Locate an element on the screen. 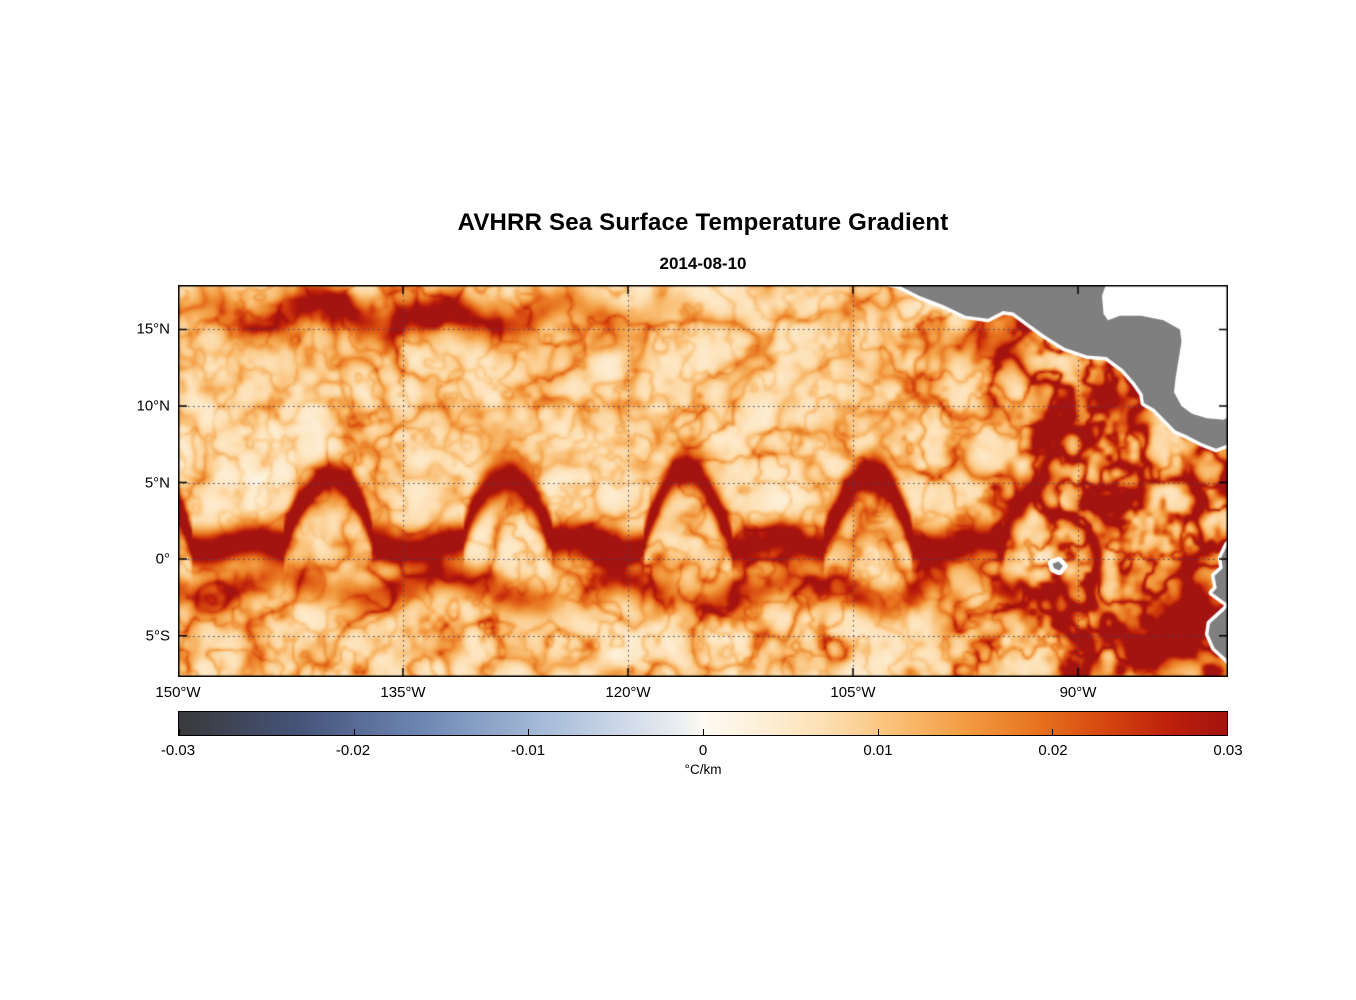 This screenshot has width=1356, height=1000. y-axis-tick-label: 0° is located at coordinates (162, 559).